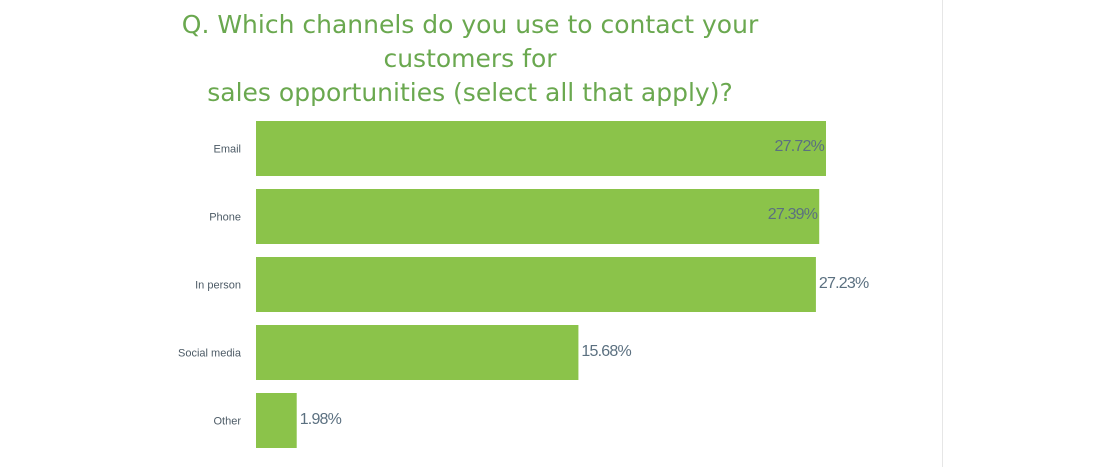  I want to click on value-label-phone: 27.39%, so click(793, 214).